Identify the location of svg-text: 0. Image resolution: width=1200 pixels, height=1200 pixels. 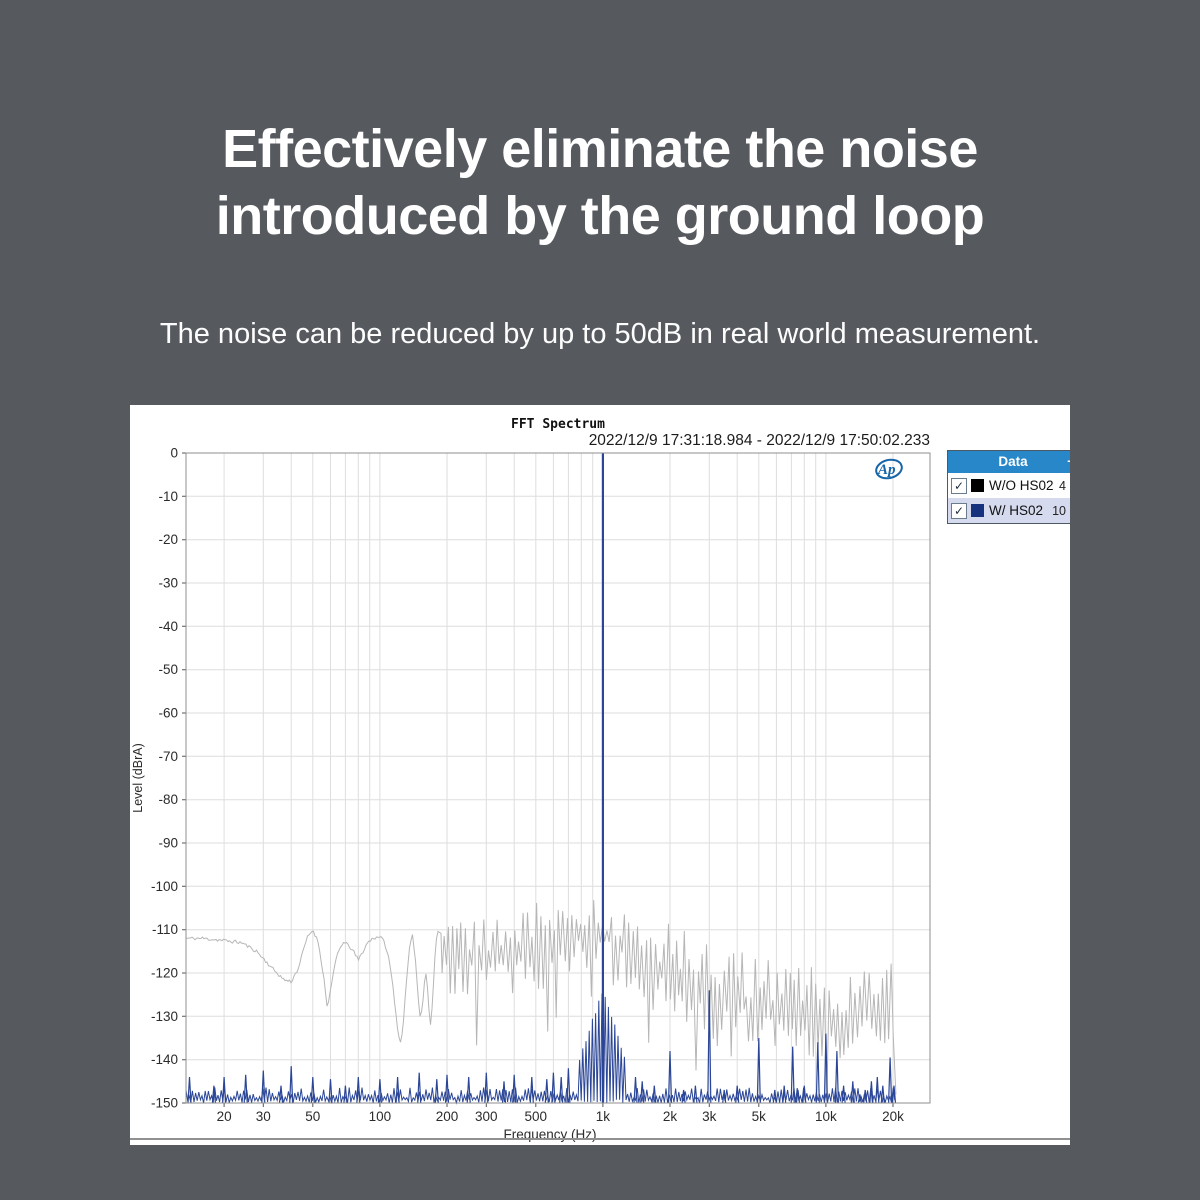
(174, 453).